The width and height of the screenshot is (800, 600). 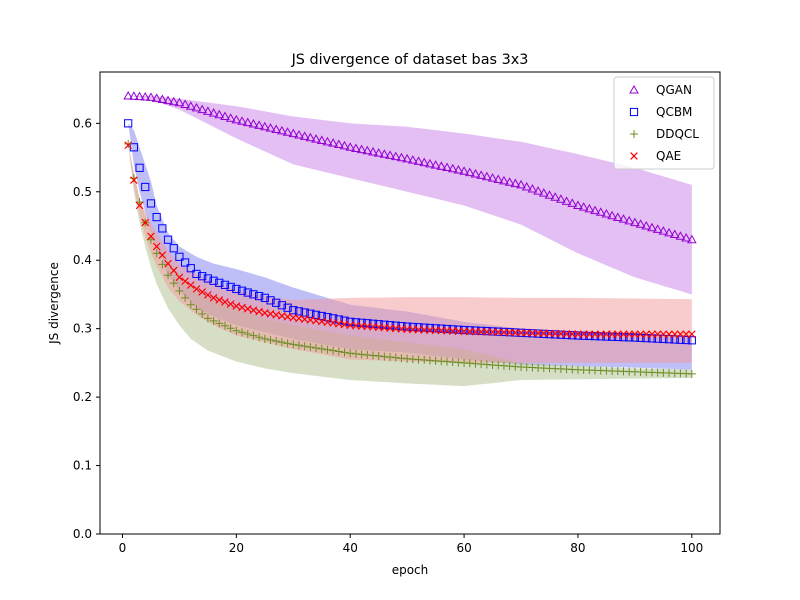 I want to click on x-axis-label: epoch, so click(x=410, y=570).